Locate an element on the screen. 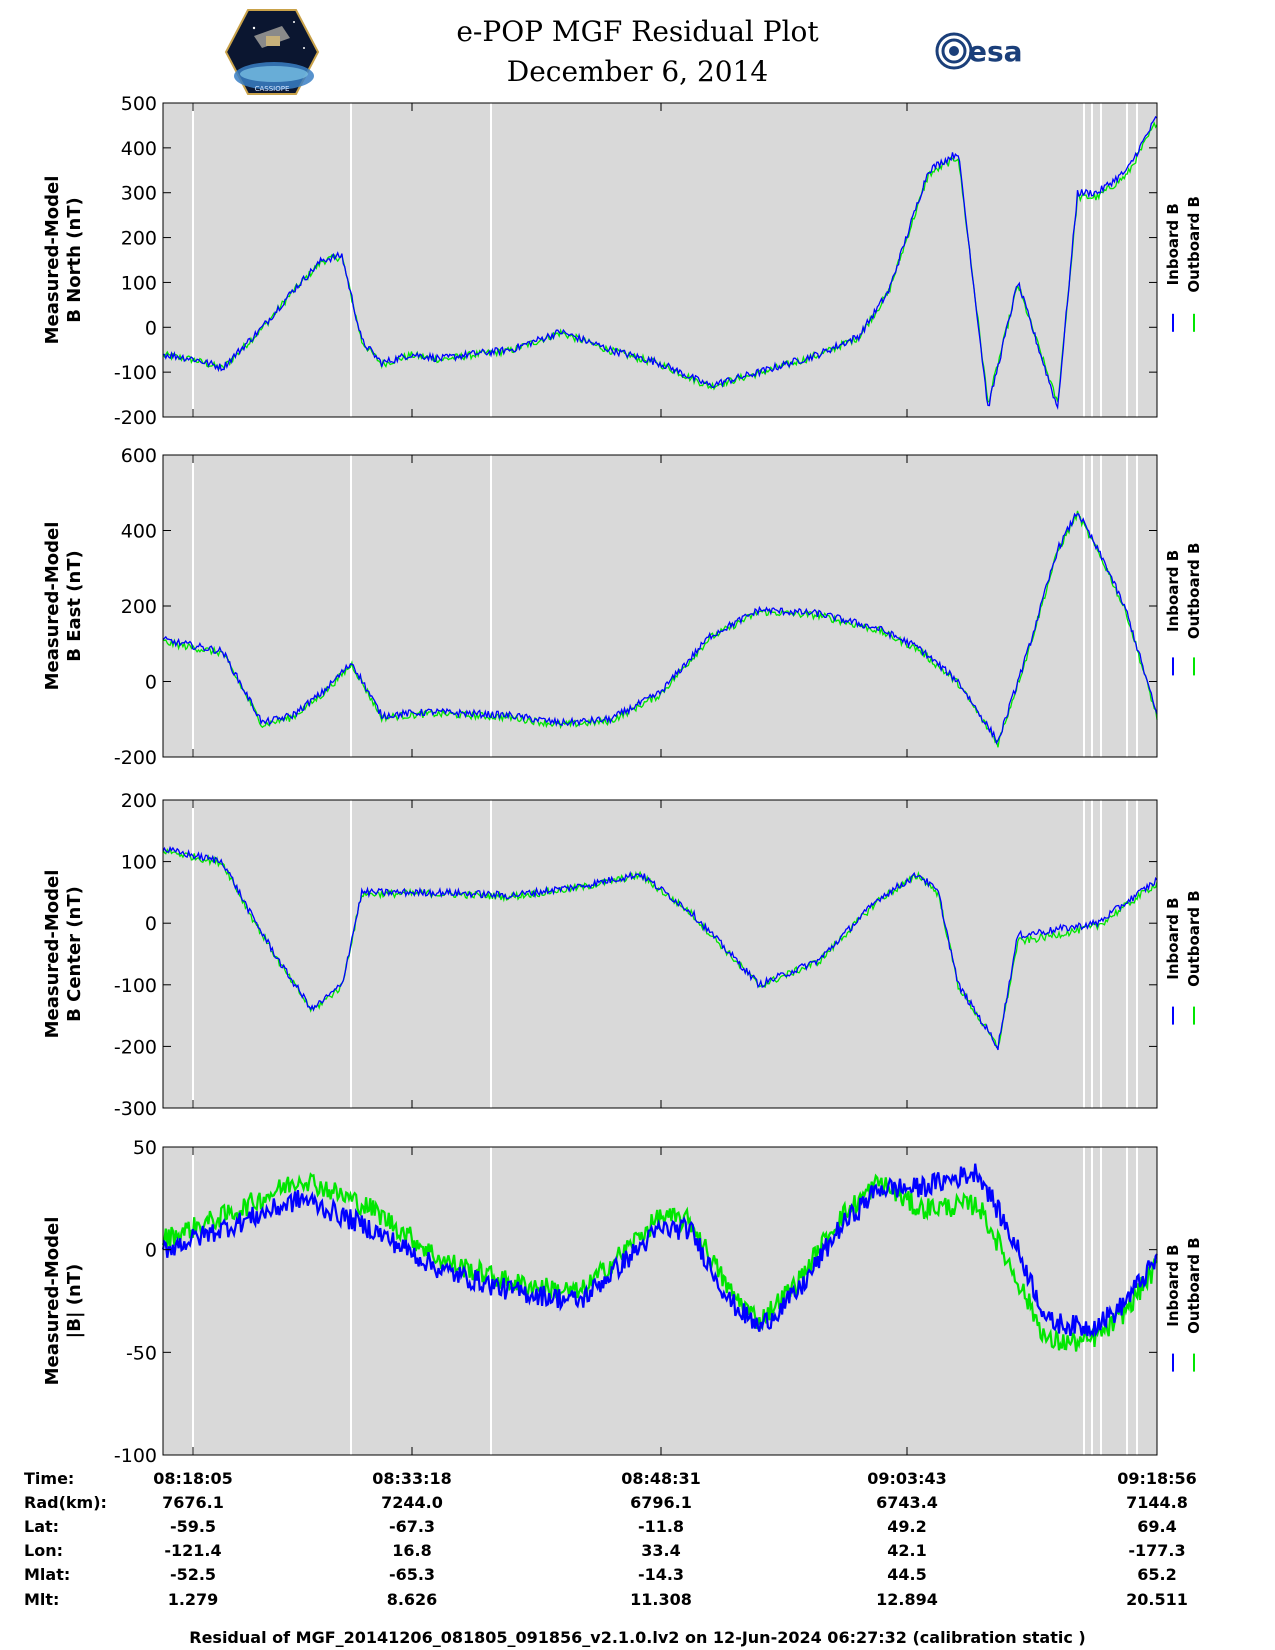  svg-text: CASSIOPE is located at coordinates (272, 89).